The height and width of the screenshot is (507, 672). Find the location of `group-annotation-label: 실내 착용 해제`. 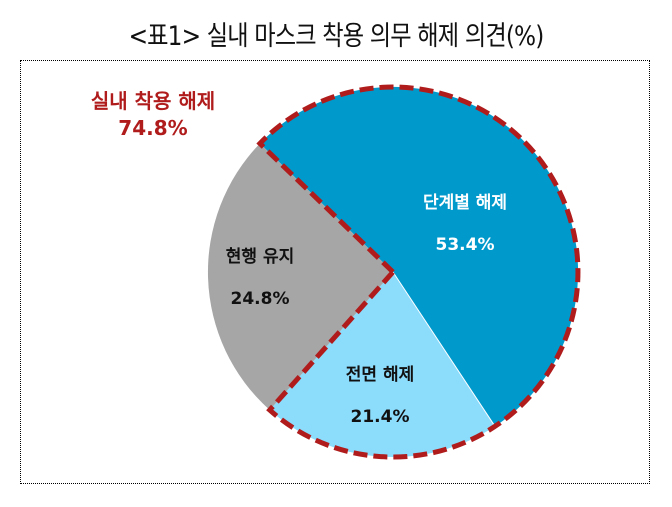

group-annotation-label: 실내 착용 해제 is located at coordinates (153, 101).